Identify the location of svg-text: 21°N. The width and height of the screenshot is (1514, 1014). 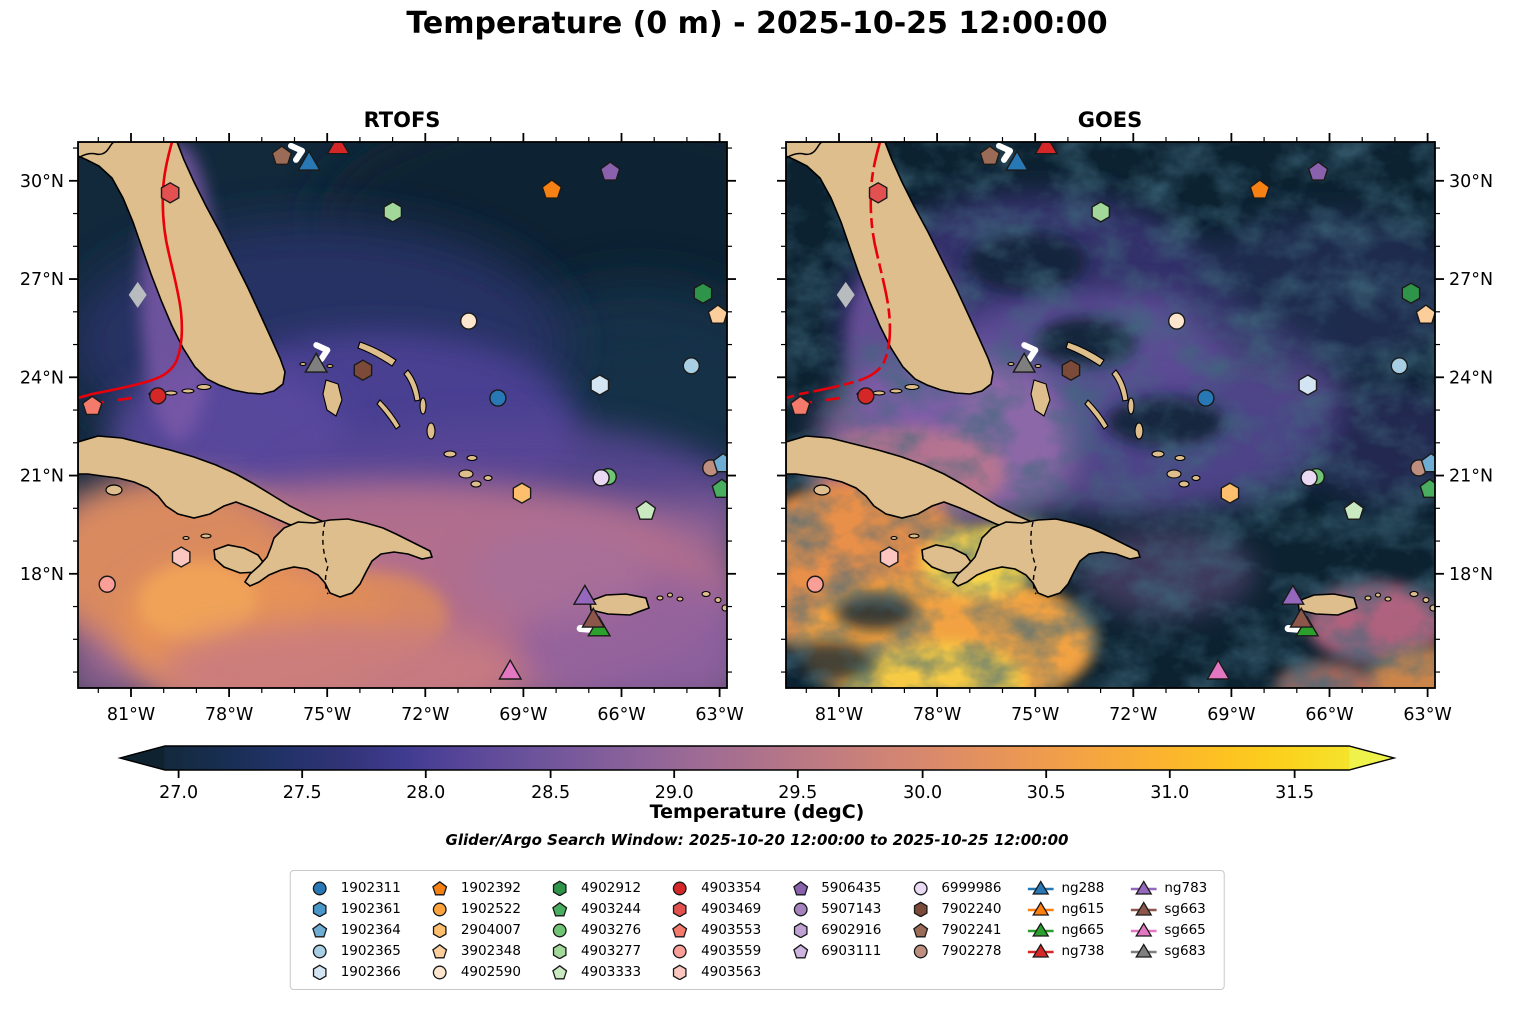
(42, 477).